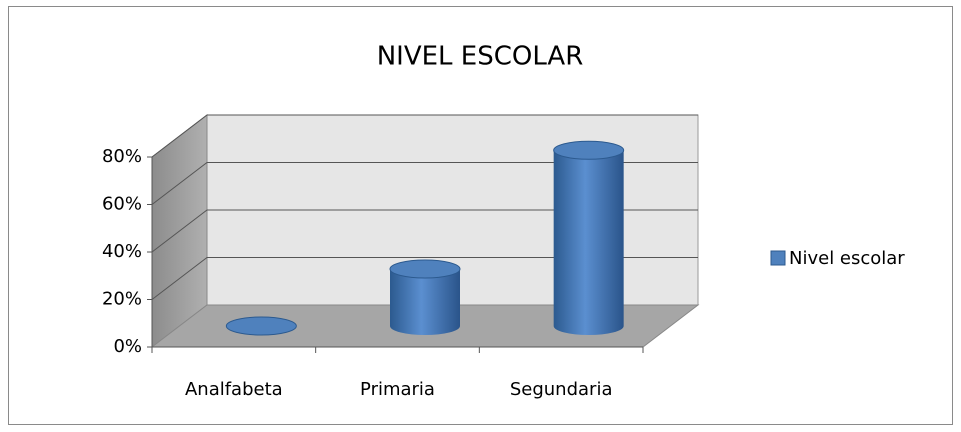 The height and width of the screenshot is (432, 961). Describe the element at coordinates (234, 389) in the screenshot. I see `x-tick-label: Analfabeta` at that location.